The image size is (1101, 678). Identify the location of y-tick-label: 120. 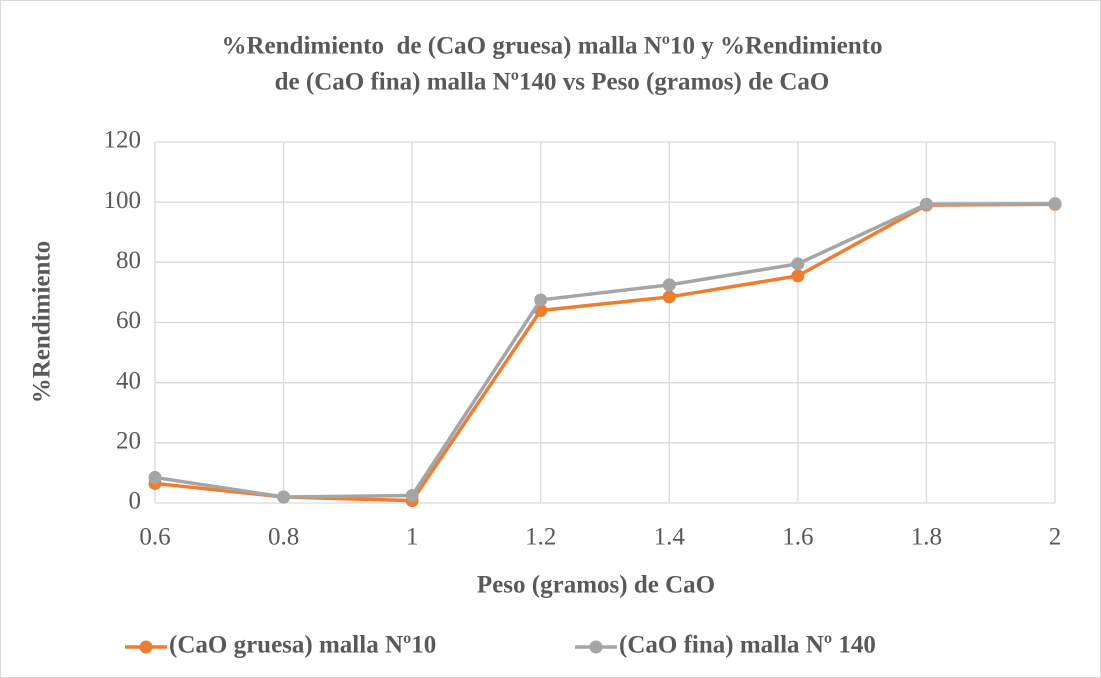
(123, 140).